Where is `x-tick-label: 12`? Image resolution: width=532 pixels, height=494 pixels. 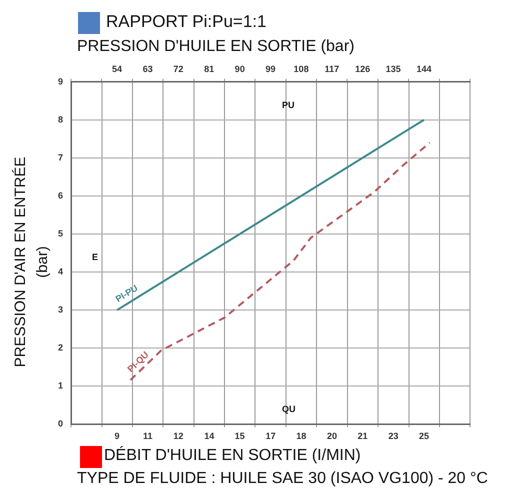
x-tick-label: 12 is located at coordinates (178, 436).